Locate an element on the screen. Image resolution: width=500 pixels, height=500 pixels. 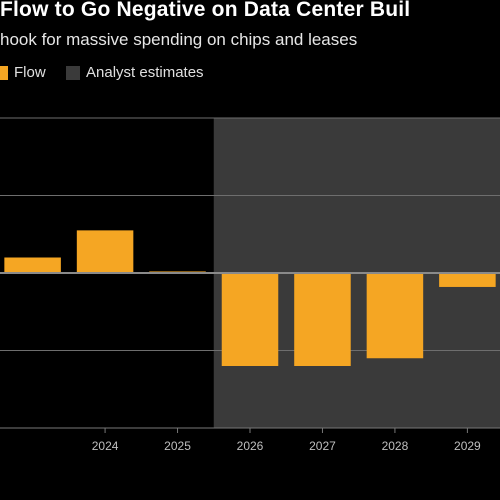
x-tick-label-2026: 2026 is located at coordinates (250, 446).